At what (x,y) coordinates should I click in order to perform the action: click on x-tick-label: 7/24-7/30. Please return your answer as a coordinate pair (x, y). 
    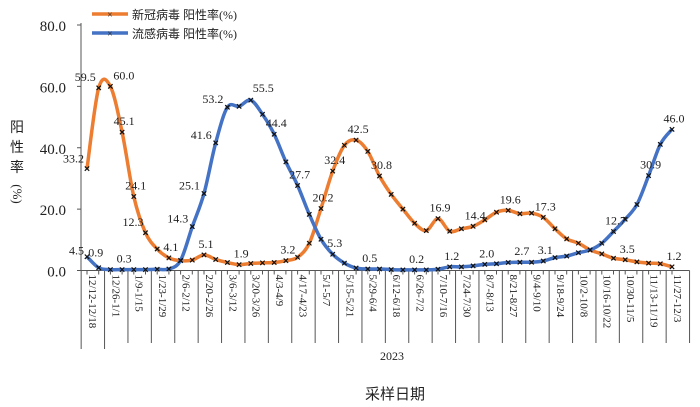
    Looking at the image, I should click on (466, 296).